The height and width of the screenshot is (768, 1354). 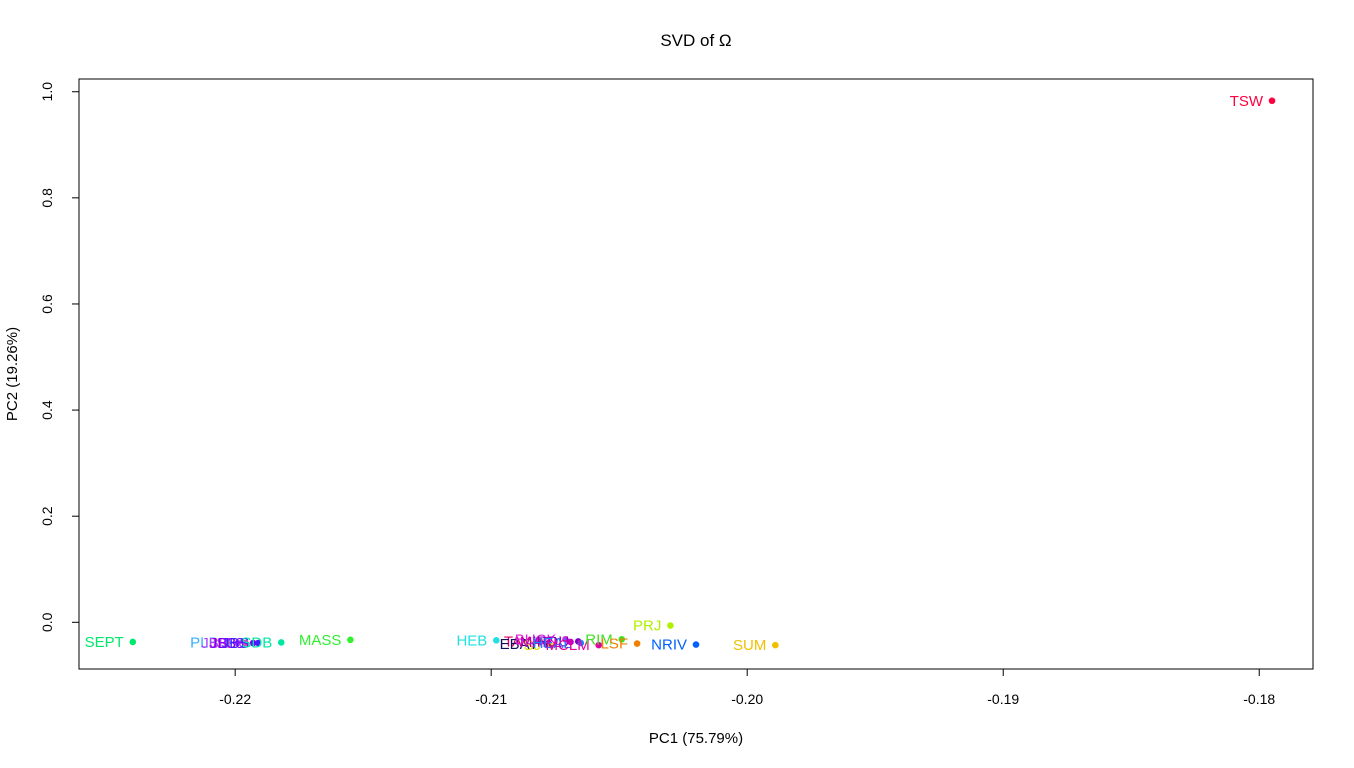 I want to click on x-tick-label: -0.18, so click(x=1259, y=699).